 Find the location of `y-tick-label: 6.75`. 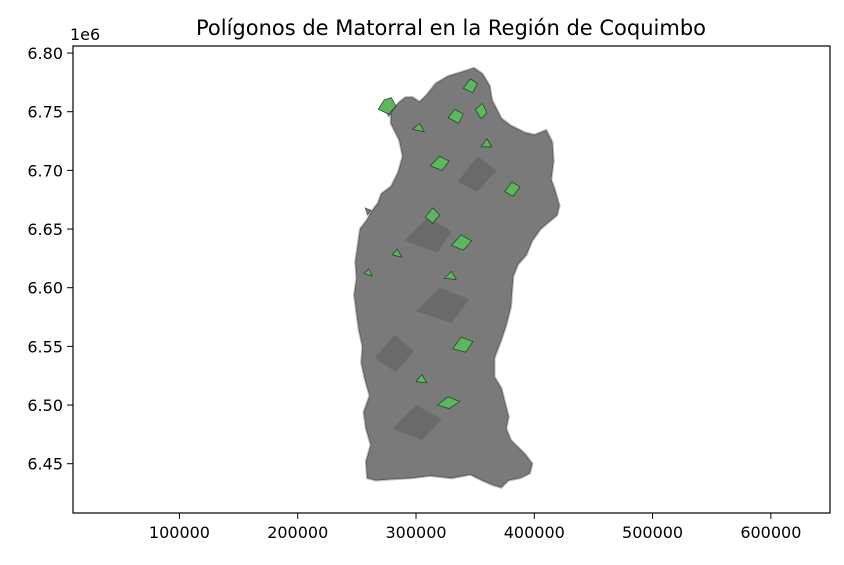

y-tick-label: 6.75 is located at coordinates (45, 112).